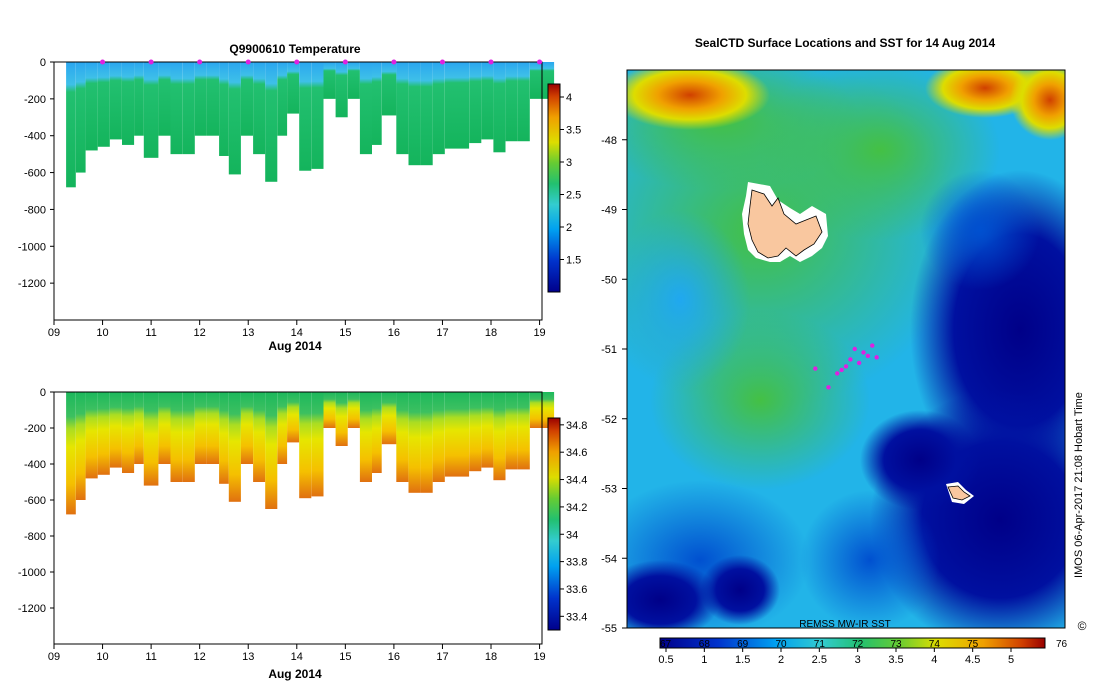 The width and height of the screenshot is (1099, 700). I want to click on colorbar-tick-label: 3.5, so click(573, 131).